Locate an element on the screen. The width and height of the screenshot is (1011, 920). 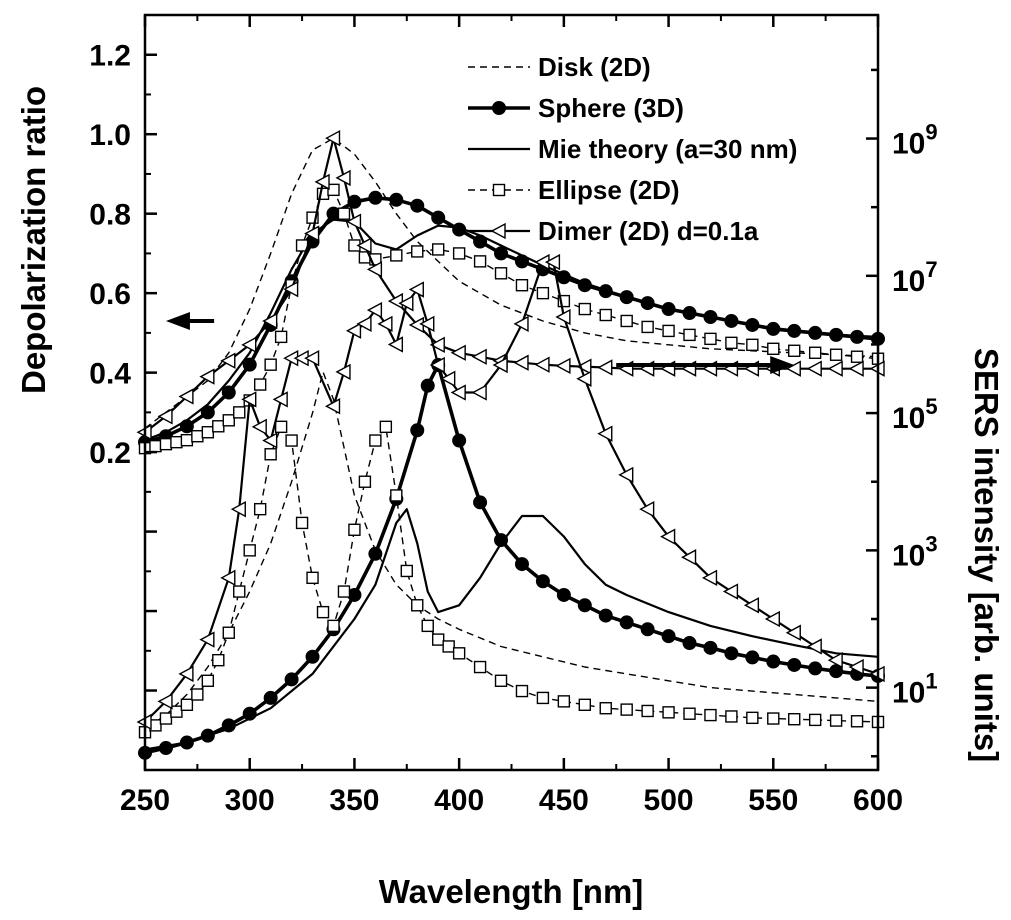
y-right-tick-label: 10⁹ is located at coordinates (915, 140).